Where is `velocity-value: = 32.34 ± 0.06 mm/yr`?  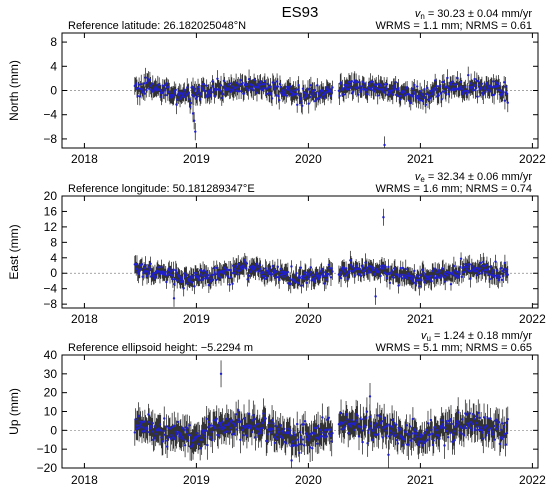 velocity-value: = 32.34 ± 0.06 mm/yr is located at coordinates (479, 177).